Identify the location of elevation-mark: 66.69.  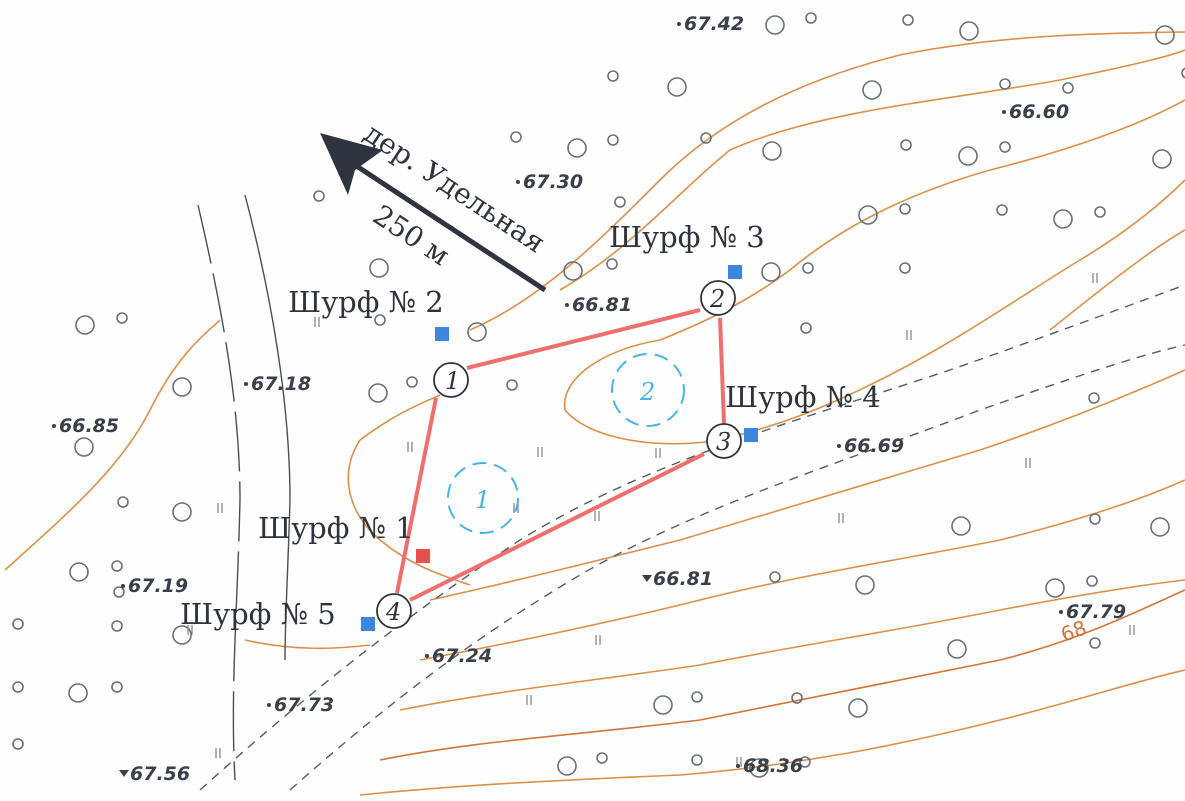
(870, 446).